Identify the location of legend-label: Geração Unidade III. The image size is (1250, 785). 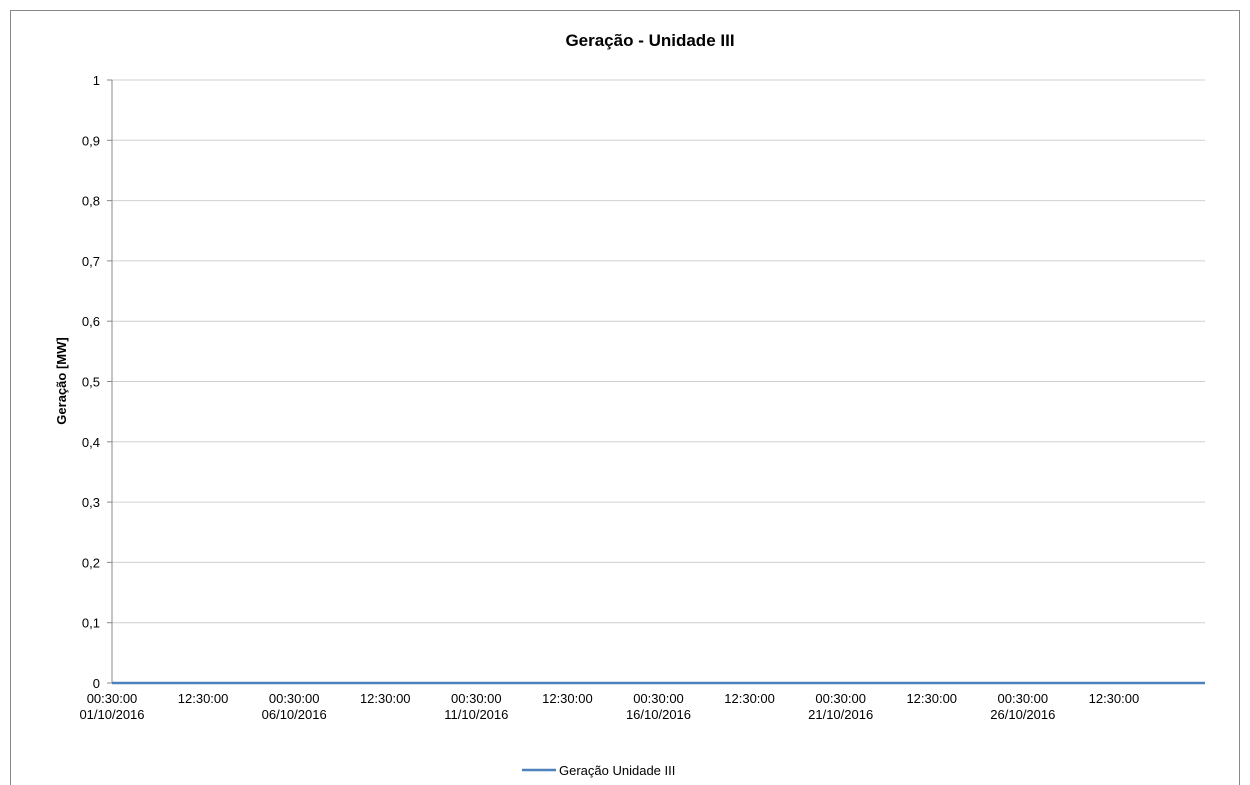
(617, 770).